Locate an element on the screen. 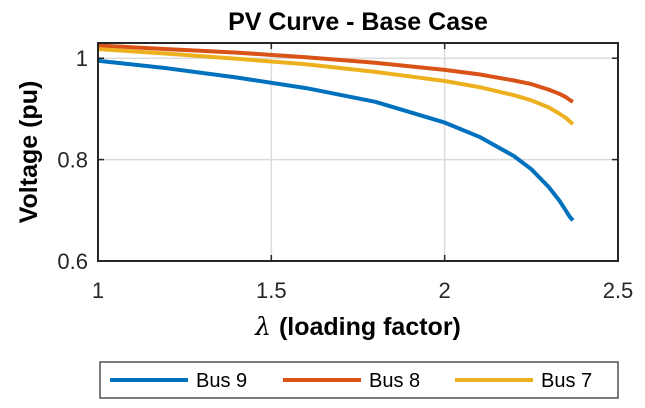 This screenshot has height=408, width=645. chart-title: PV Curve - Base Case is located at coordinates (358, 22).